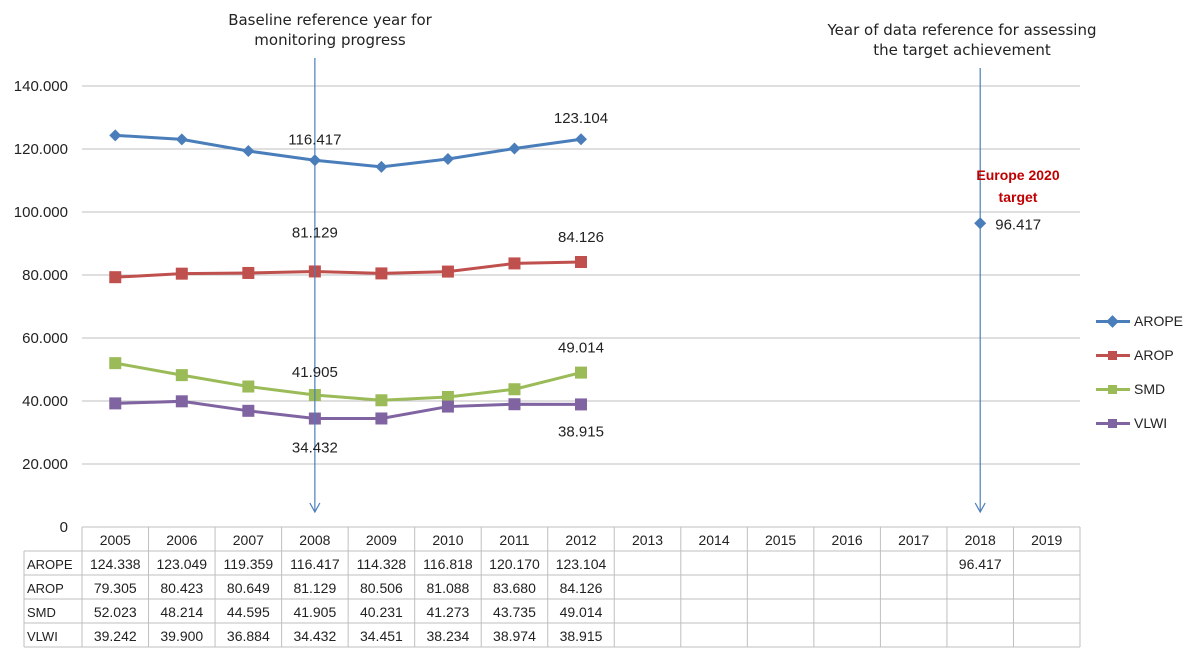  What do you see at coordinates (181, 588) in the screenshot?
I see `table-cell: 80.423` at bounding box center [181, 588].